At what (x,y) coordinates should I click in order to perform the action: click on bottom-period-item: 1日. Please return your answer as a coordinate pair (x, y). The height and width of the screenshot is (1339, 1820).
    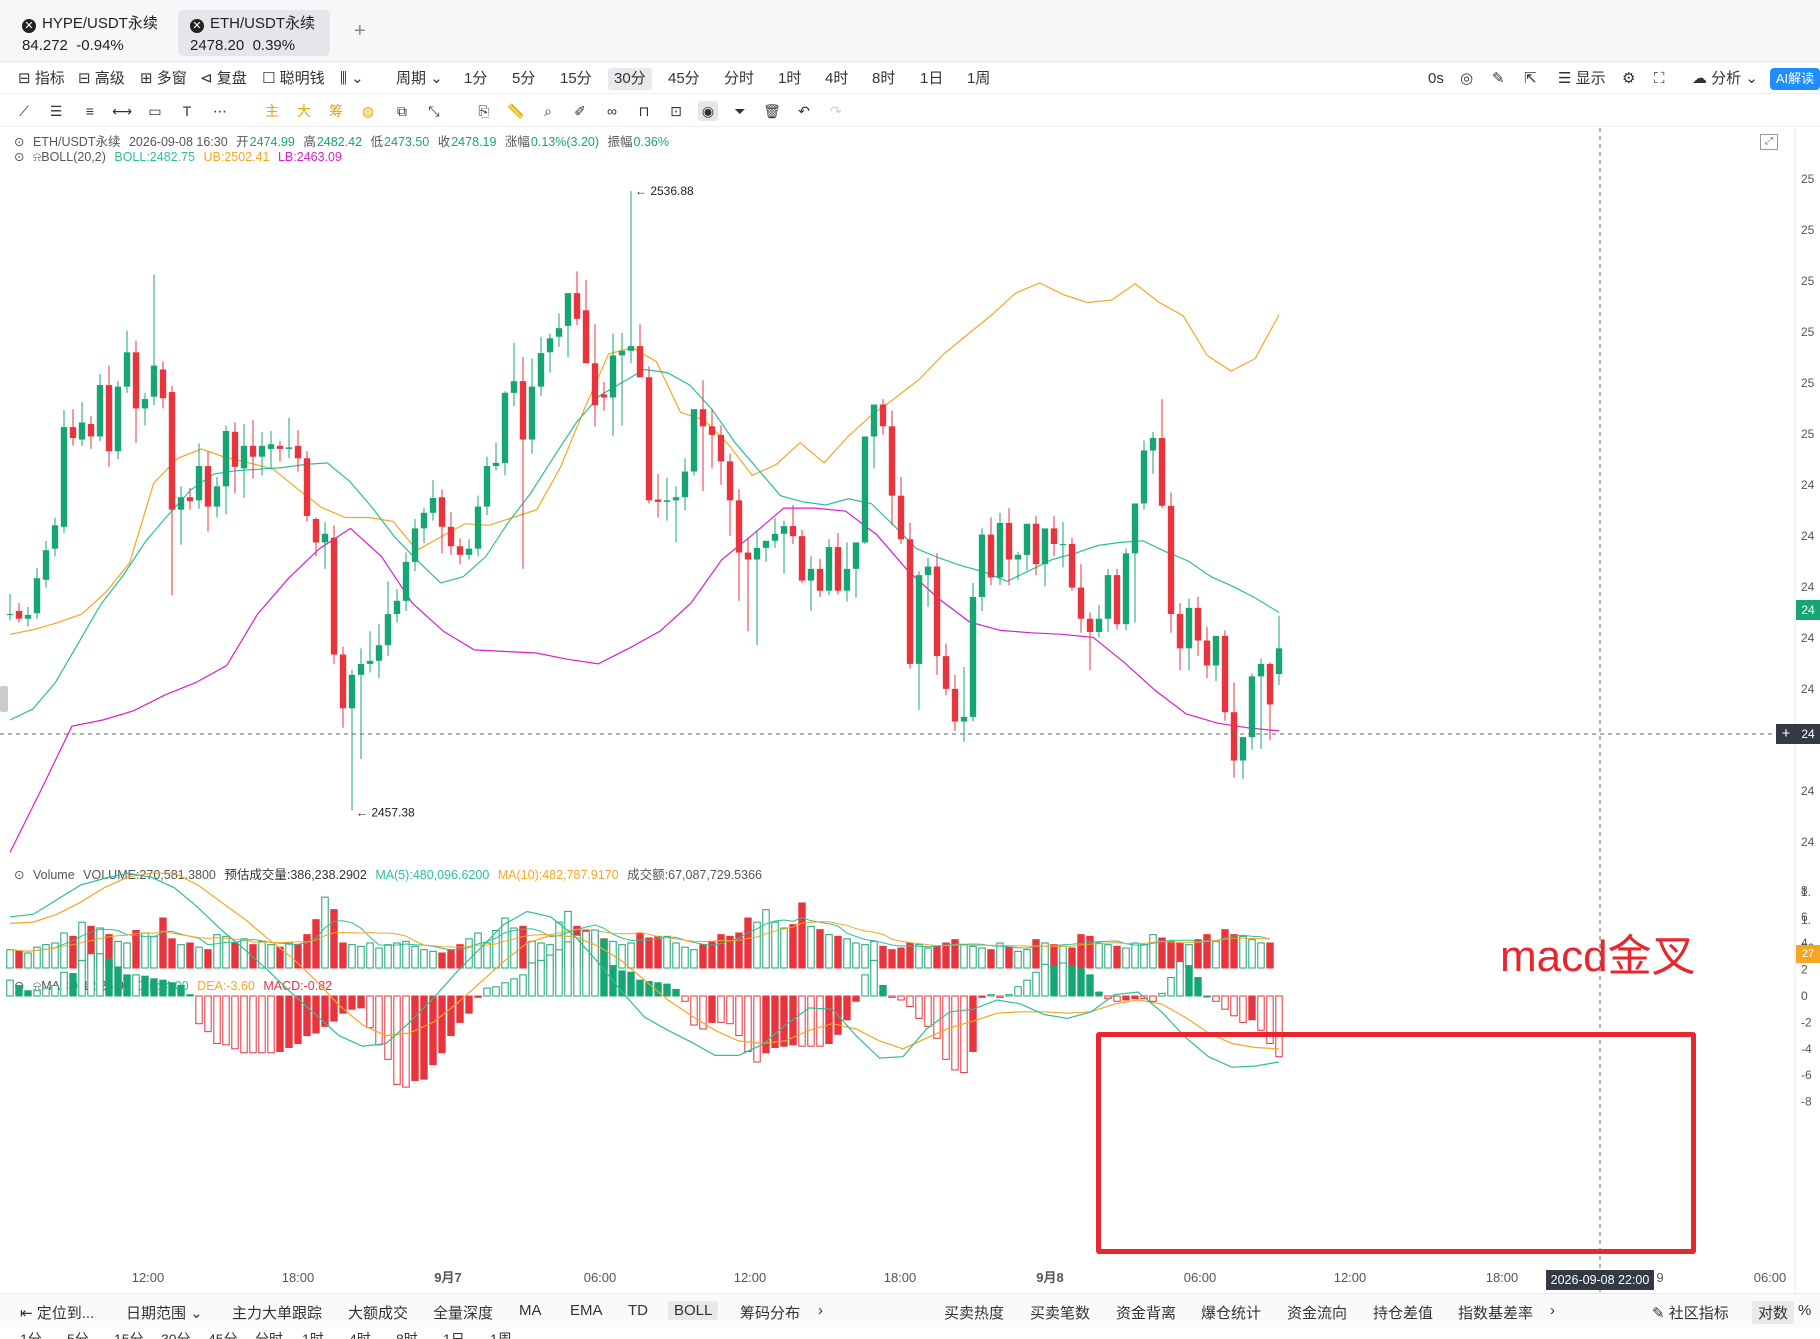
    Looking at the image, I should click on (454, 1335).